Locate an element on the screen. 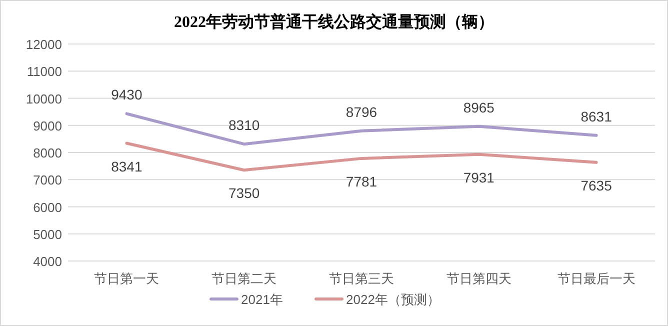 This screenshot has width=668, height=326. data-label: 8796 is located at coordinates (362, 112).